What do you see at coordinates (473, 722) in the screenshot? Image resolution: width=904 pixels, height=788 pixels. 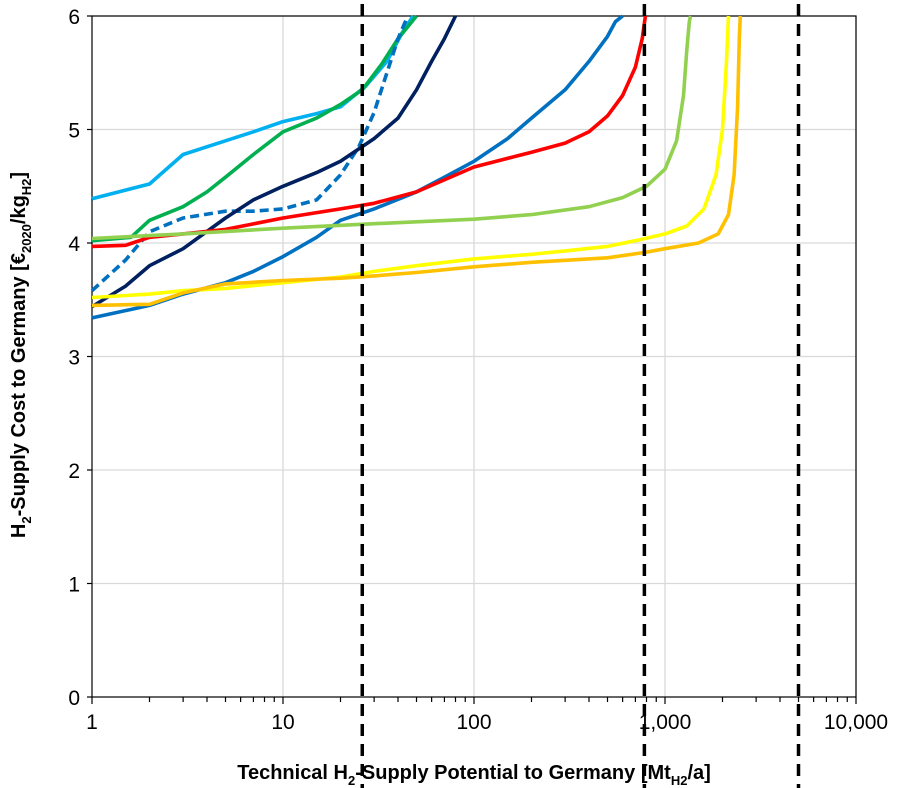 I see `x-tick-label: 100` at bounding box center [473, 722].